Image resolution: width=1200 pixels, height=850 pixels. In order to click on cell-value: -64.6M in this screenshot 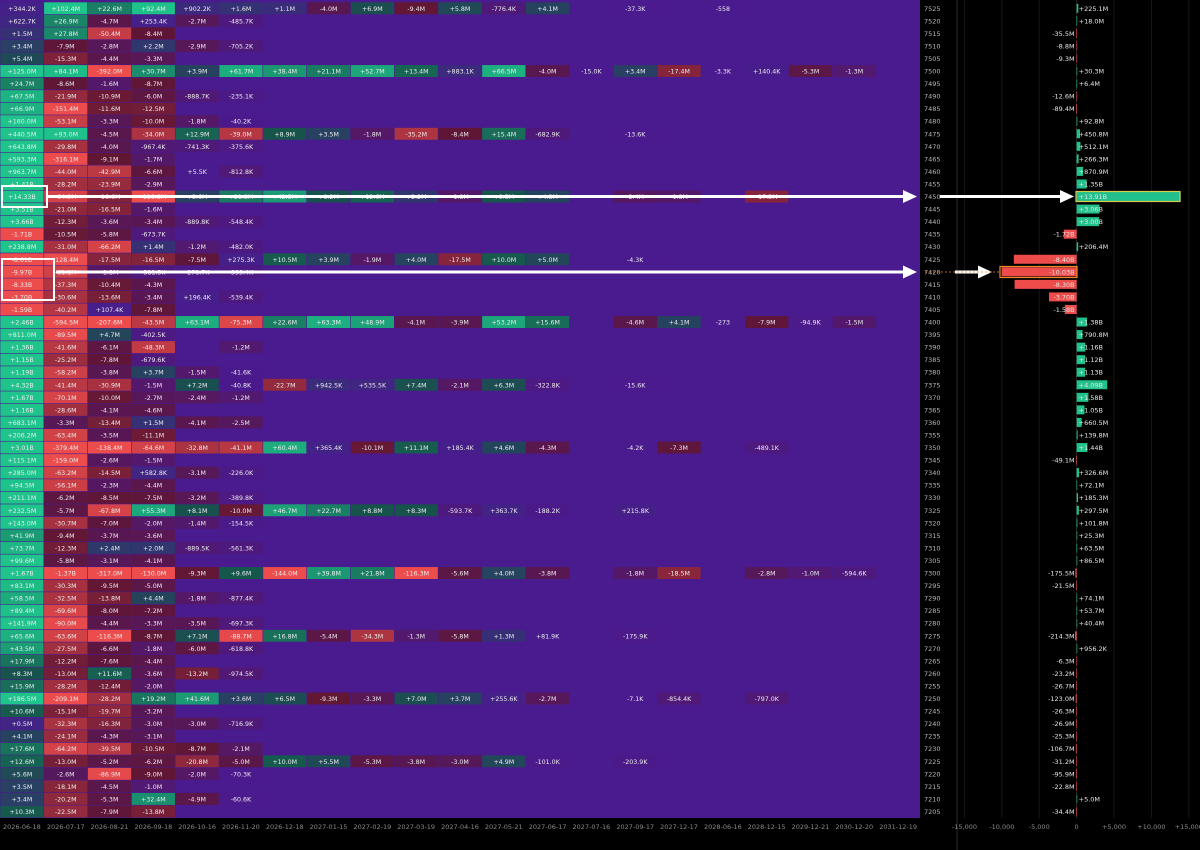, I will do `click(153, 448)`.